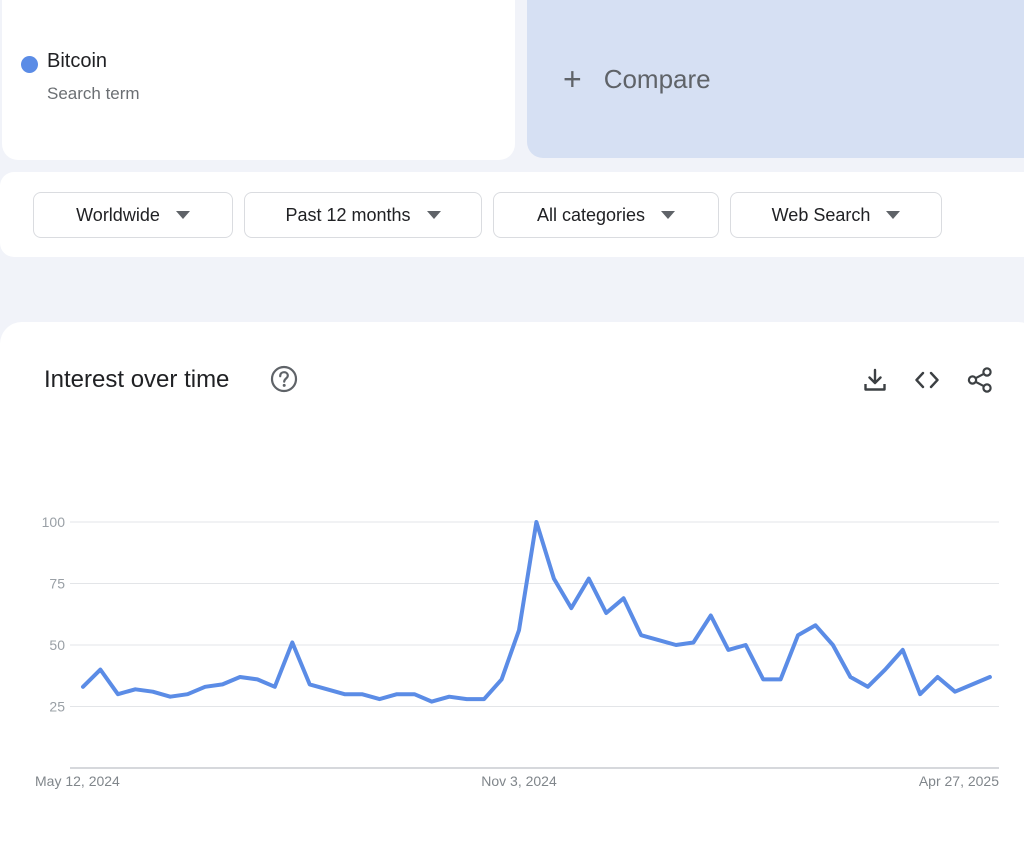  Describe the element at coordinates (775, 79) in the screenshot. I see `compare-button: + Compare` at that location.